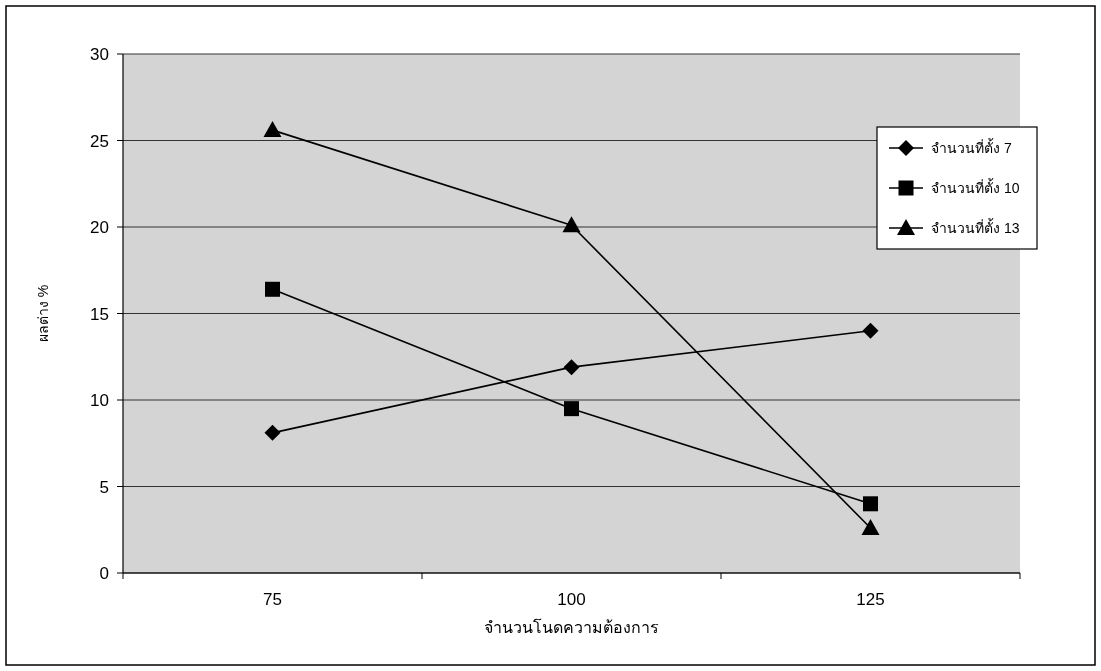 The image size is (1101, 671). What do you see at coordinates (571, 599) in the screenshot?
I see `x-tick-label: 100` at bounding box center [571, 599].